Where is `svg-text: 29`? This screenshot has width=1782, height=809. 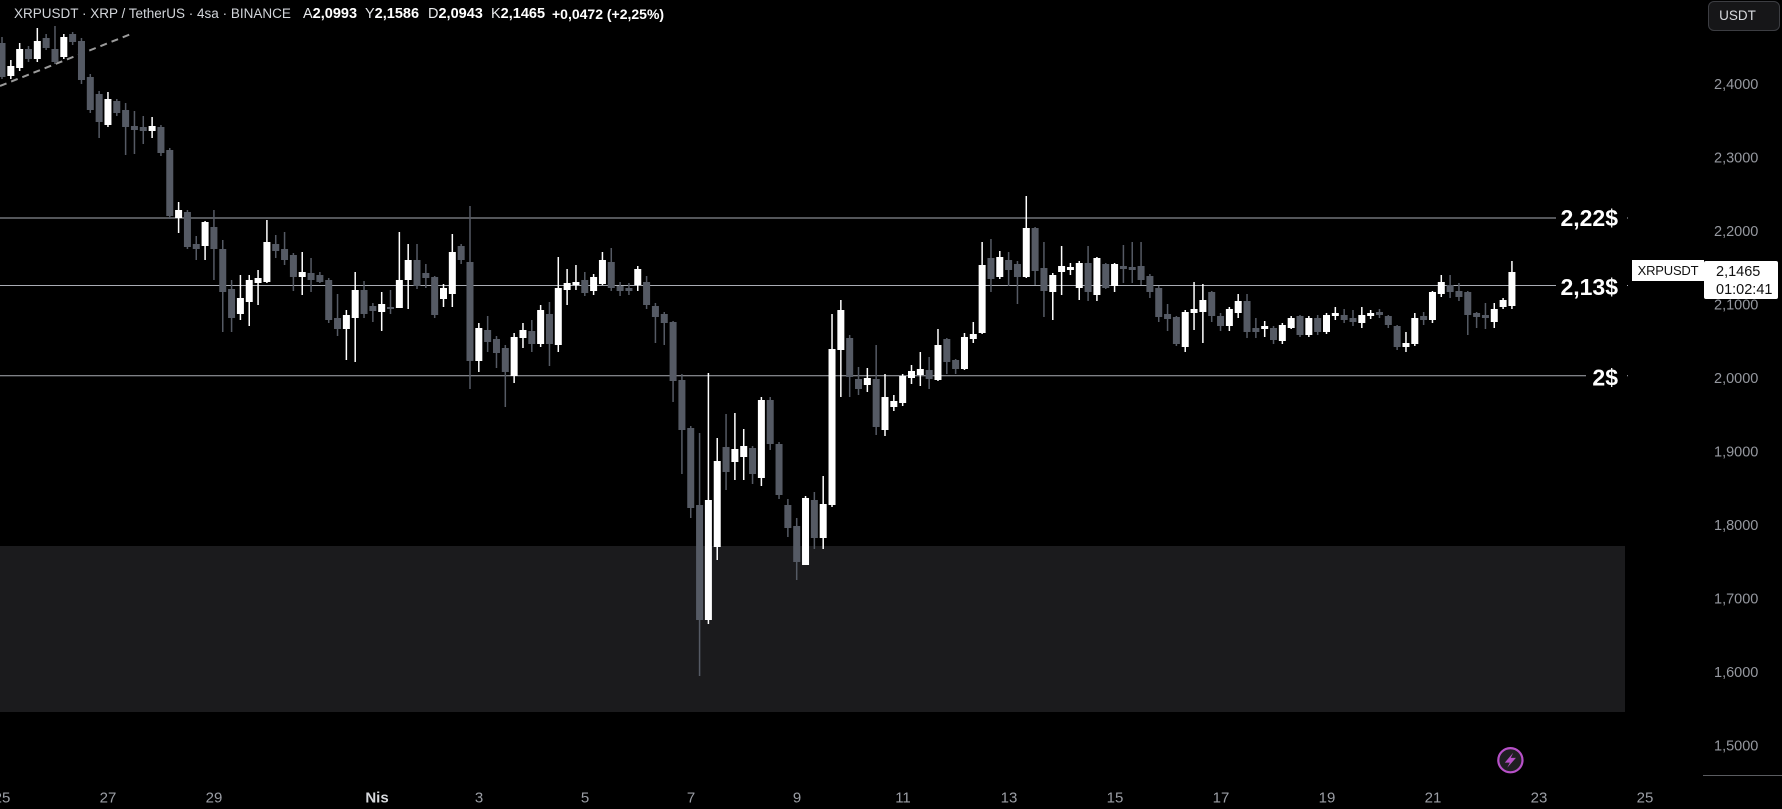
svg-text: 29 is located at coordinates (214, 798).